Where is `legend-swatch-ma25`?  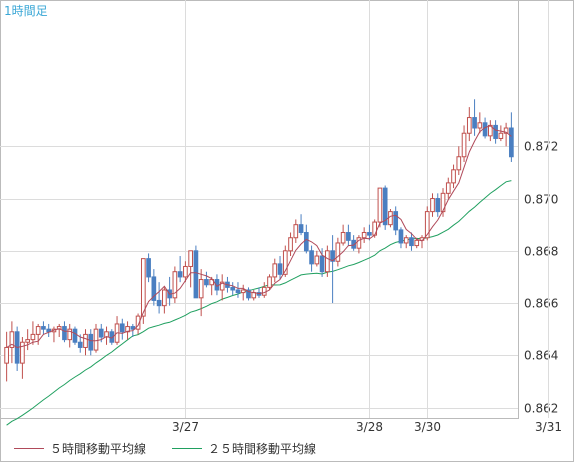 legend-swatch-ma25 is located at coordinates (187, 448).